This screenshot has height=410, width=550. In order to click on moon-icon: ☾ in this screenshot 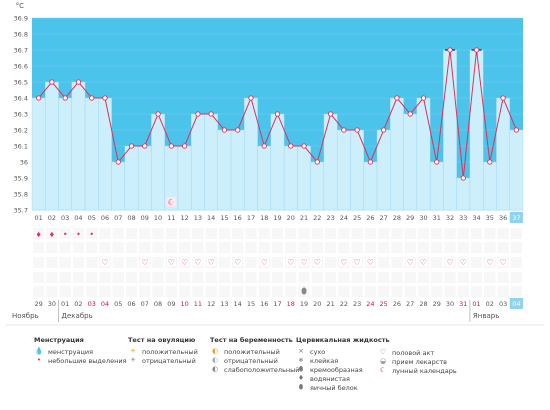, I will do `click(383, 370)`.